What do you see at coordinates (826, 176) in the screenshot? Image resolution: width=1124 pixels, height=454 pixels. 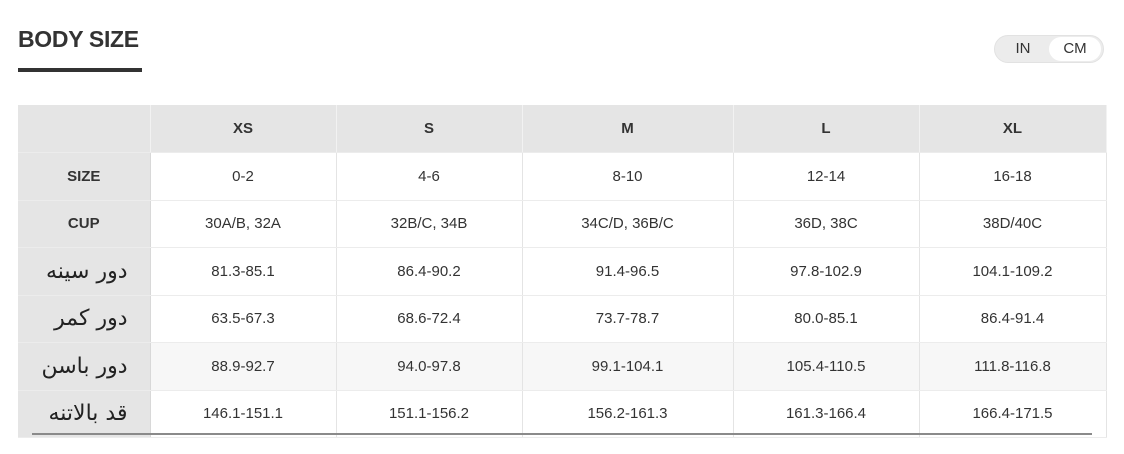 I see `cell: 12-14` at bounding box center [826, 176].